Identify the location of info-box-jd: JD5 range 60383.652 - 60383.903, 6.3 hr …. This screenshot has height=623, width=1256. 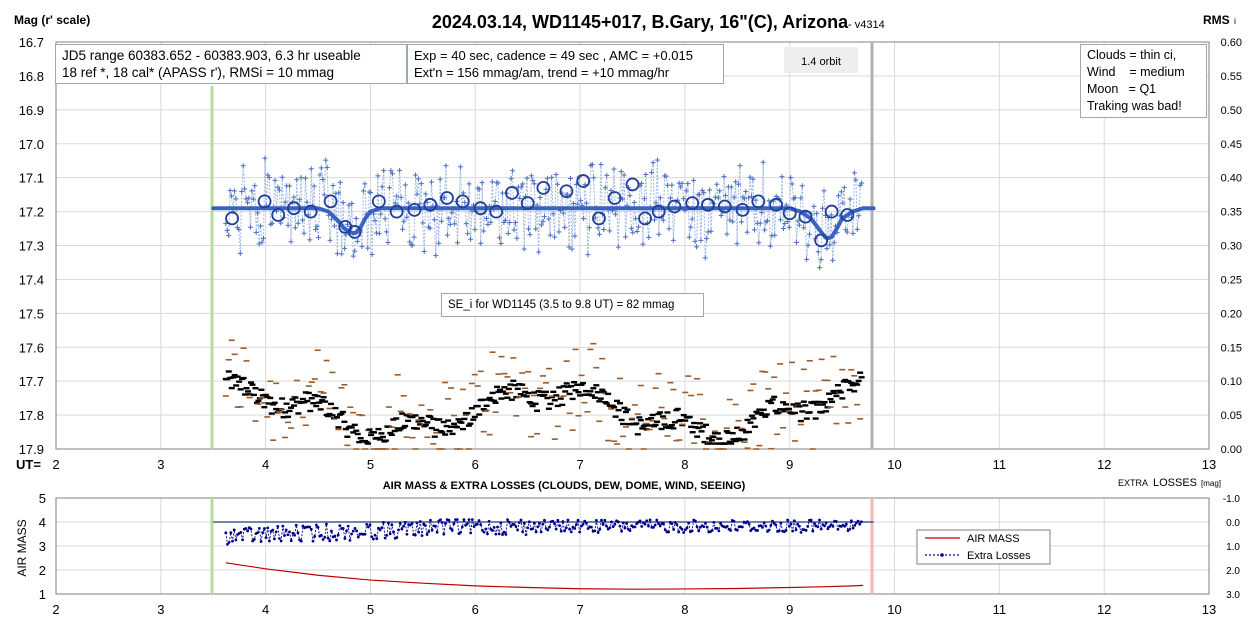
(231, 64).